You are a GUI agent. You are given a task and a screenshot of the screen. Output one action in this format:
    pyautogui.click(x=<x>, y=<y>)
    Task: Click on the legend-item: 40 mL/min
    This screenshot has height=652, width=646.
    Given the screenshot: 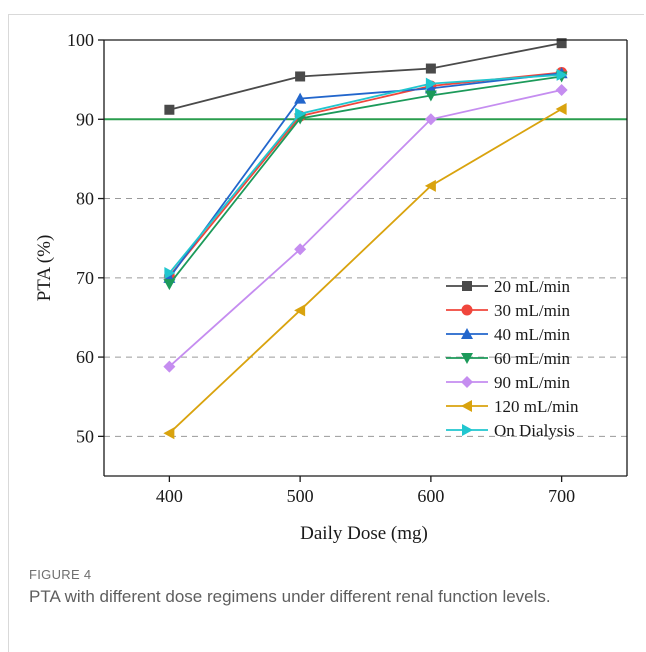 What is the action you would take?
    pyautogui.click(x=508, y=334)
    